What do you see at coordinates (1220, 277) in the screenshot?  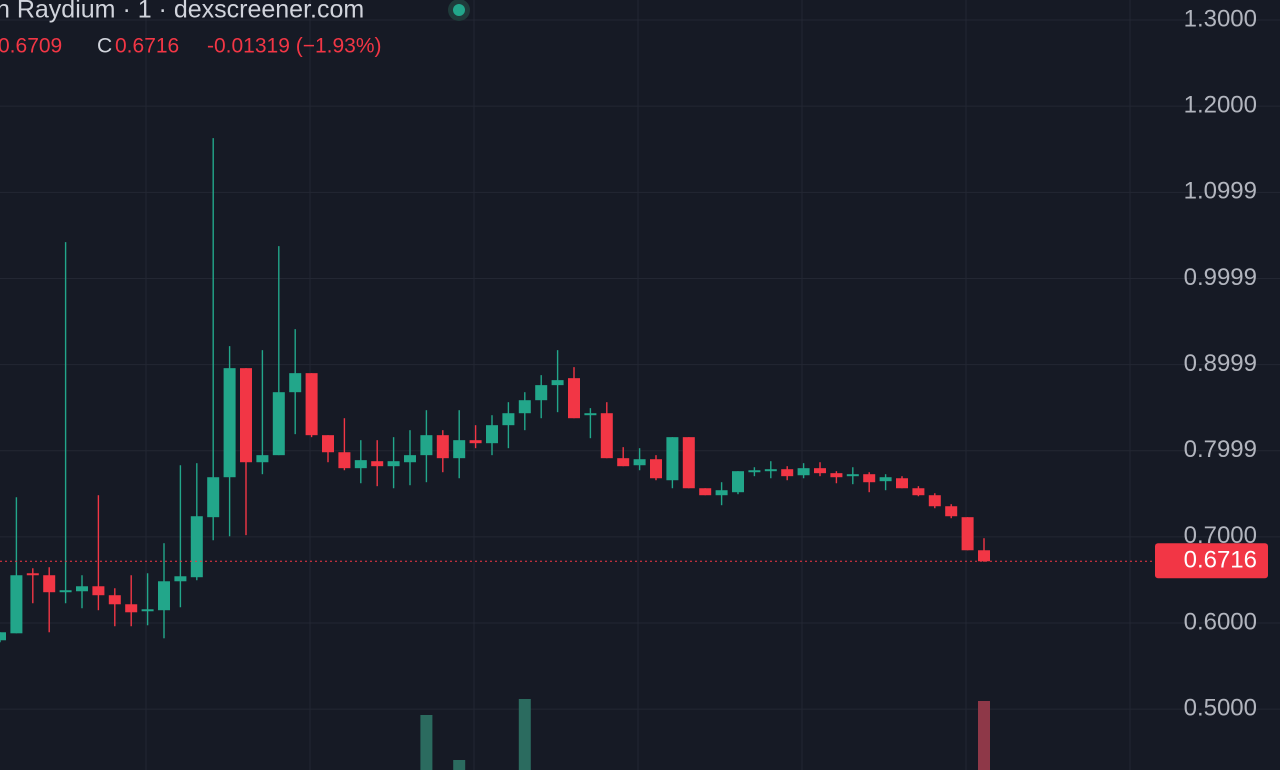 I see `y-tick-label: 0.9999` at bounding box center [1220, 277].